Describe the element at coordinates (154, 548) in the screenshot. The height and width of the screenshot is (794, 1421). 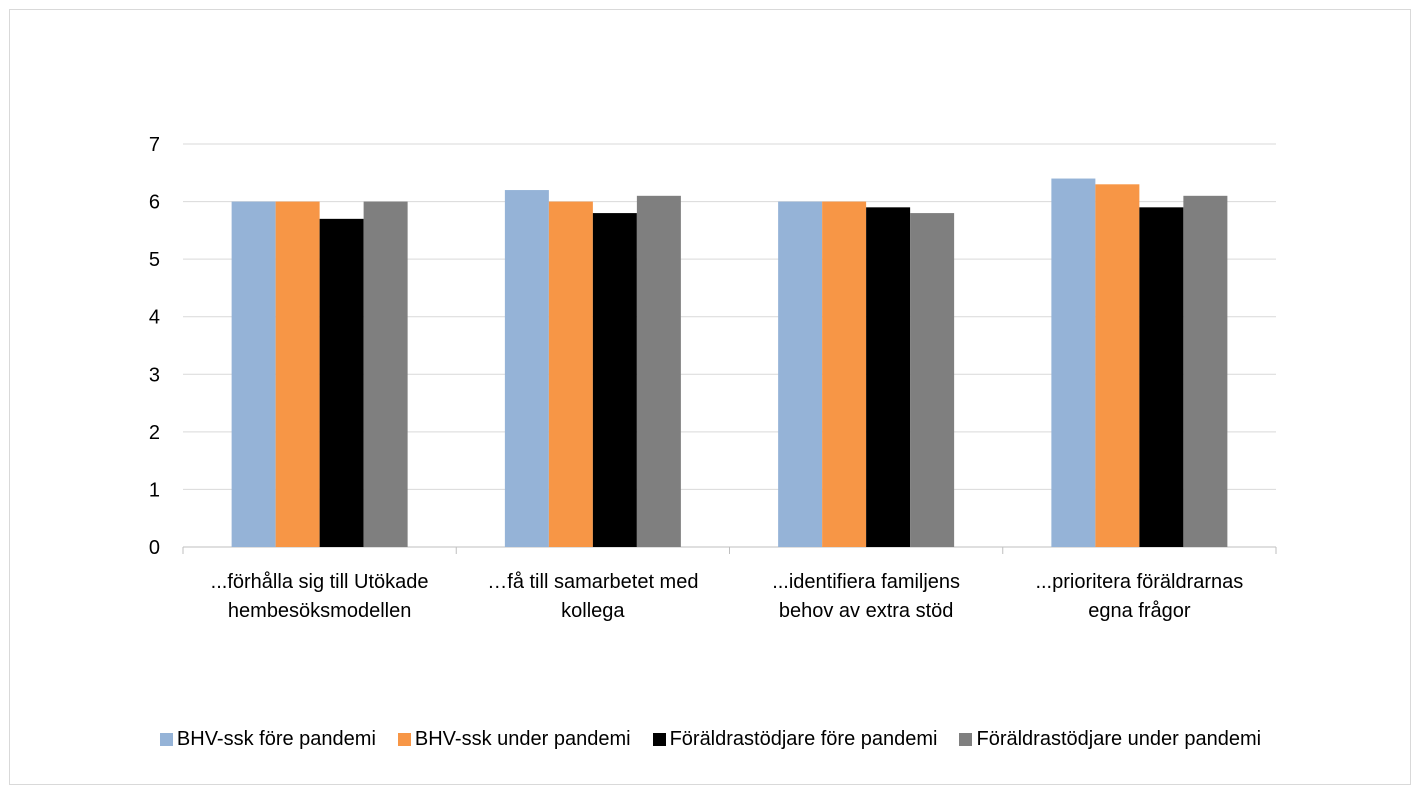
I see `y-tick-label: 0` at that location.